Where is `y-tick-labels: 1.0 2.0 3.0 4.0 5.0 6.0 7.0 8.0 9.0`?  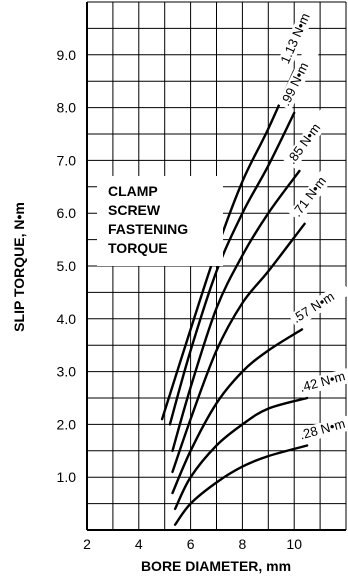
y-tick-labels: 1.0 2.0 3.0 4.0 5.0 6.0 7.0 8.0 9.0 is located at coordinates (67, 266).